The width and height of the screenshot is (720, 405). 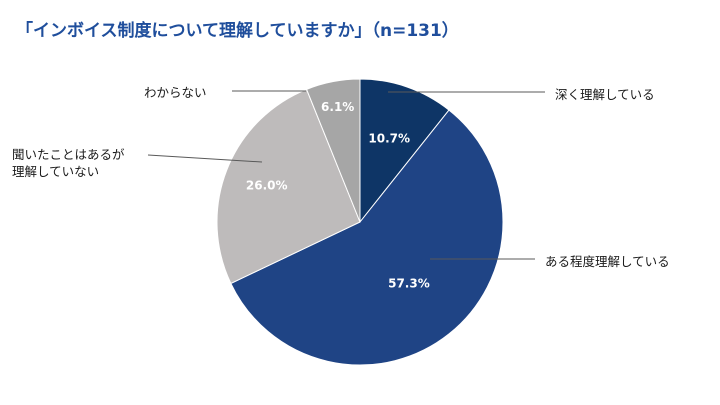 What do you see at coordinates (267, 186) in the screenshot?
I see `slice-value-label: 26.0%` at bounding box center [267, 186].